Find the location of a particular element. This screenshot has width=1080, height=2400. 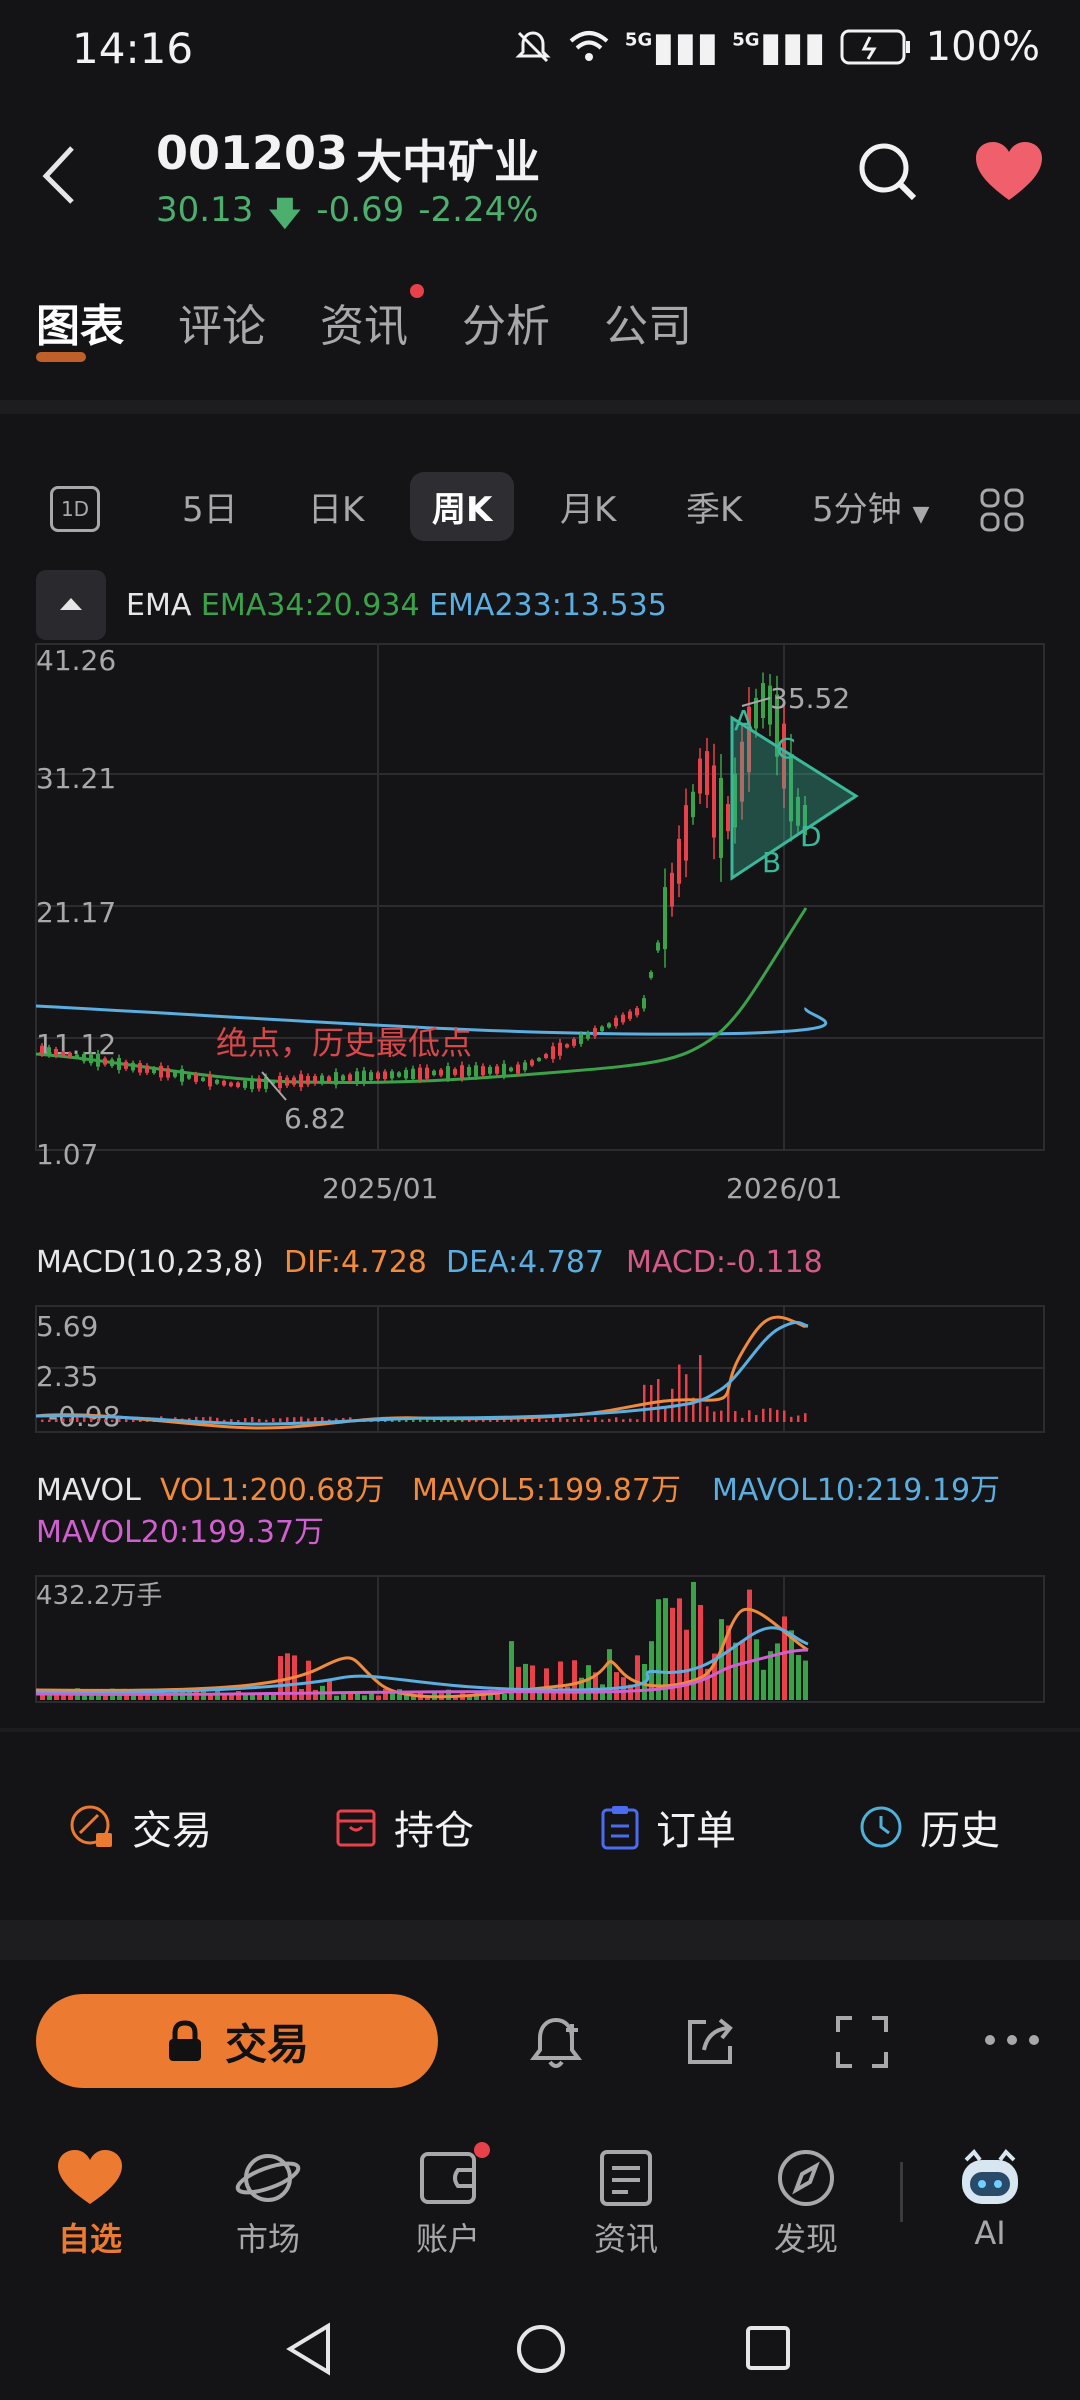

wifi-icon is located at coordinates (589, 46).